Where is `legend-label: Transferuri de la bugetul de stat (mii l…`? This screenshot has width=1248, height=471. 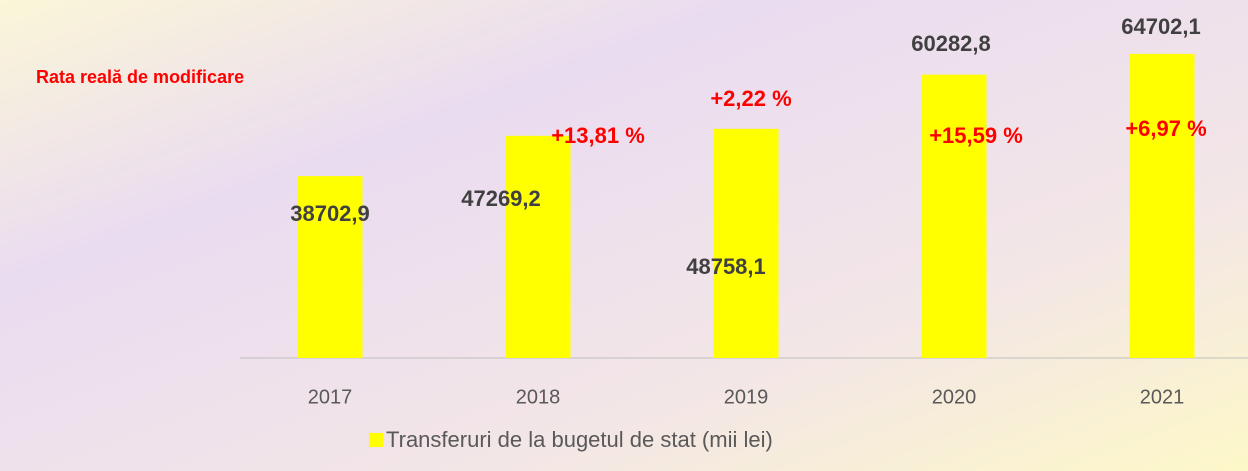
legend-label: Transferuri de la bugetul de stat (mii l… is located at coordinates (579, 439).